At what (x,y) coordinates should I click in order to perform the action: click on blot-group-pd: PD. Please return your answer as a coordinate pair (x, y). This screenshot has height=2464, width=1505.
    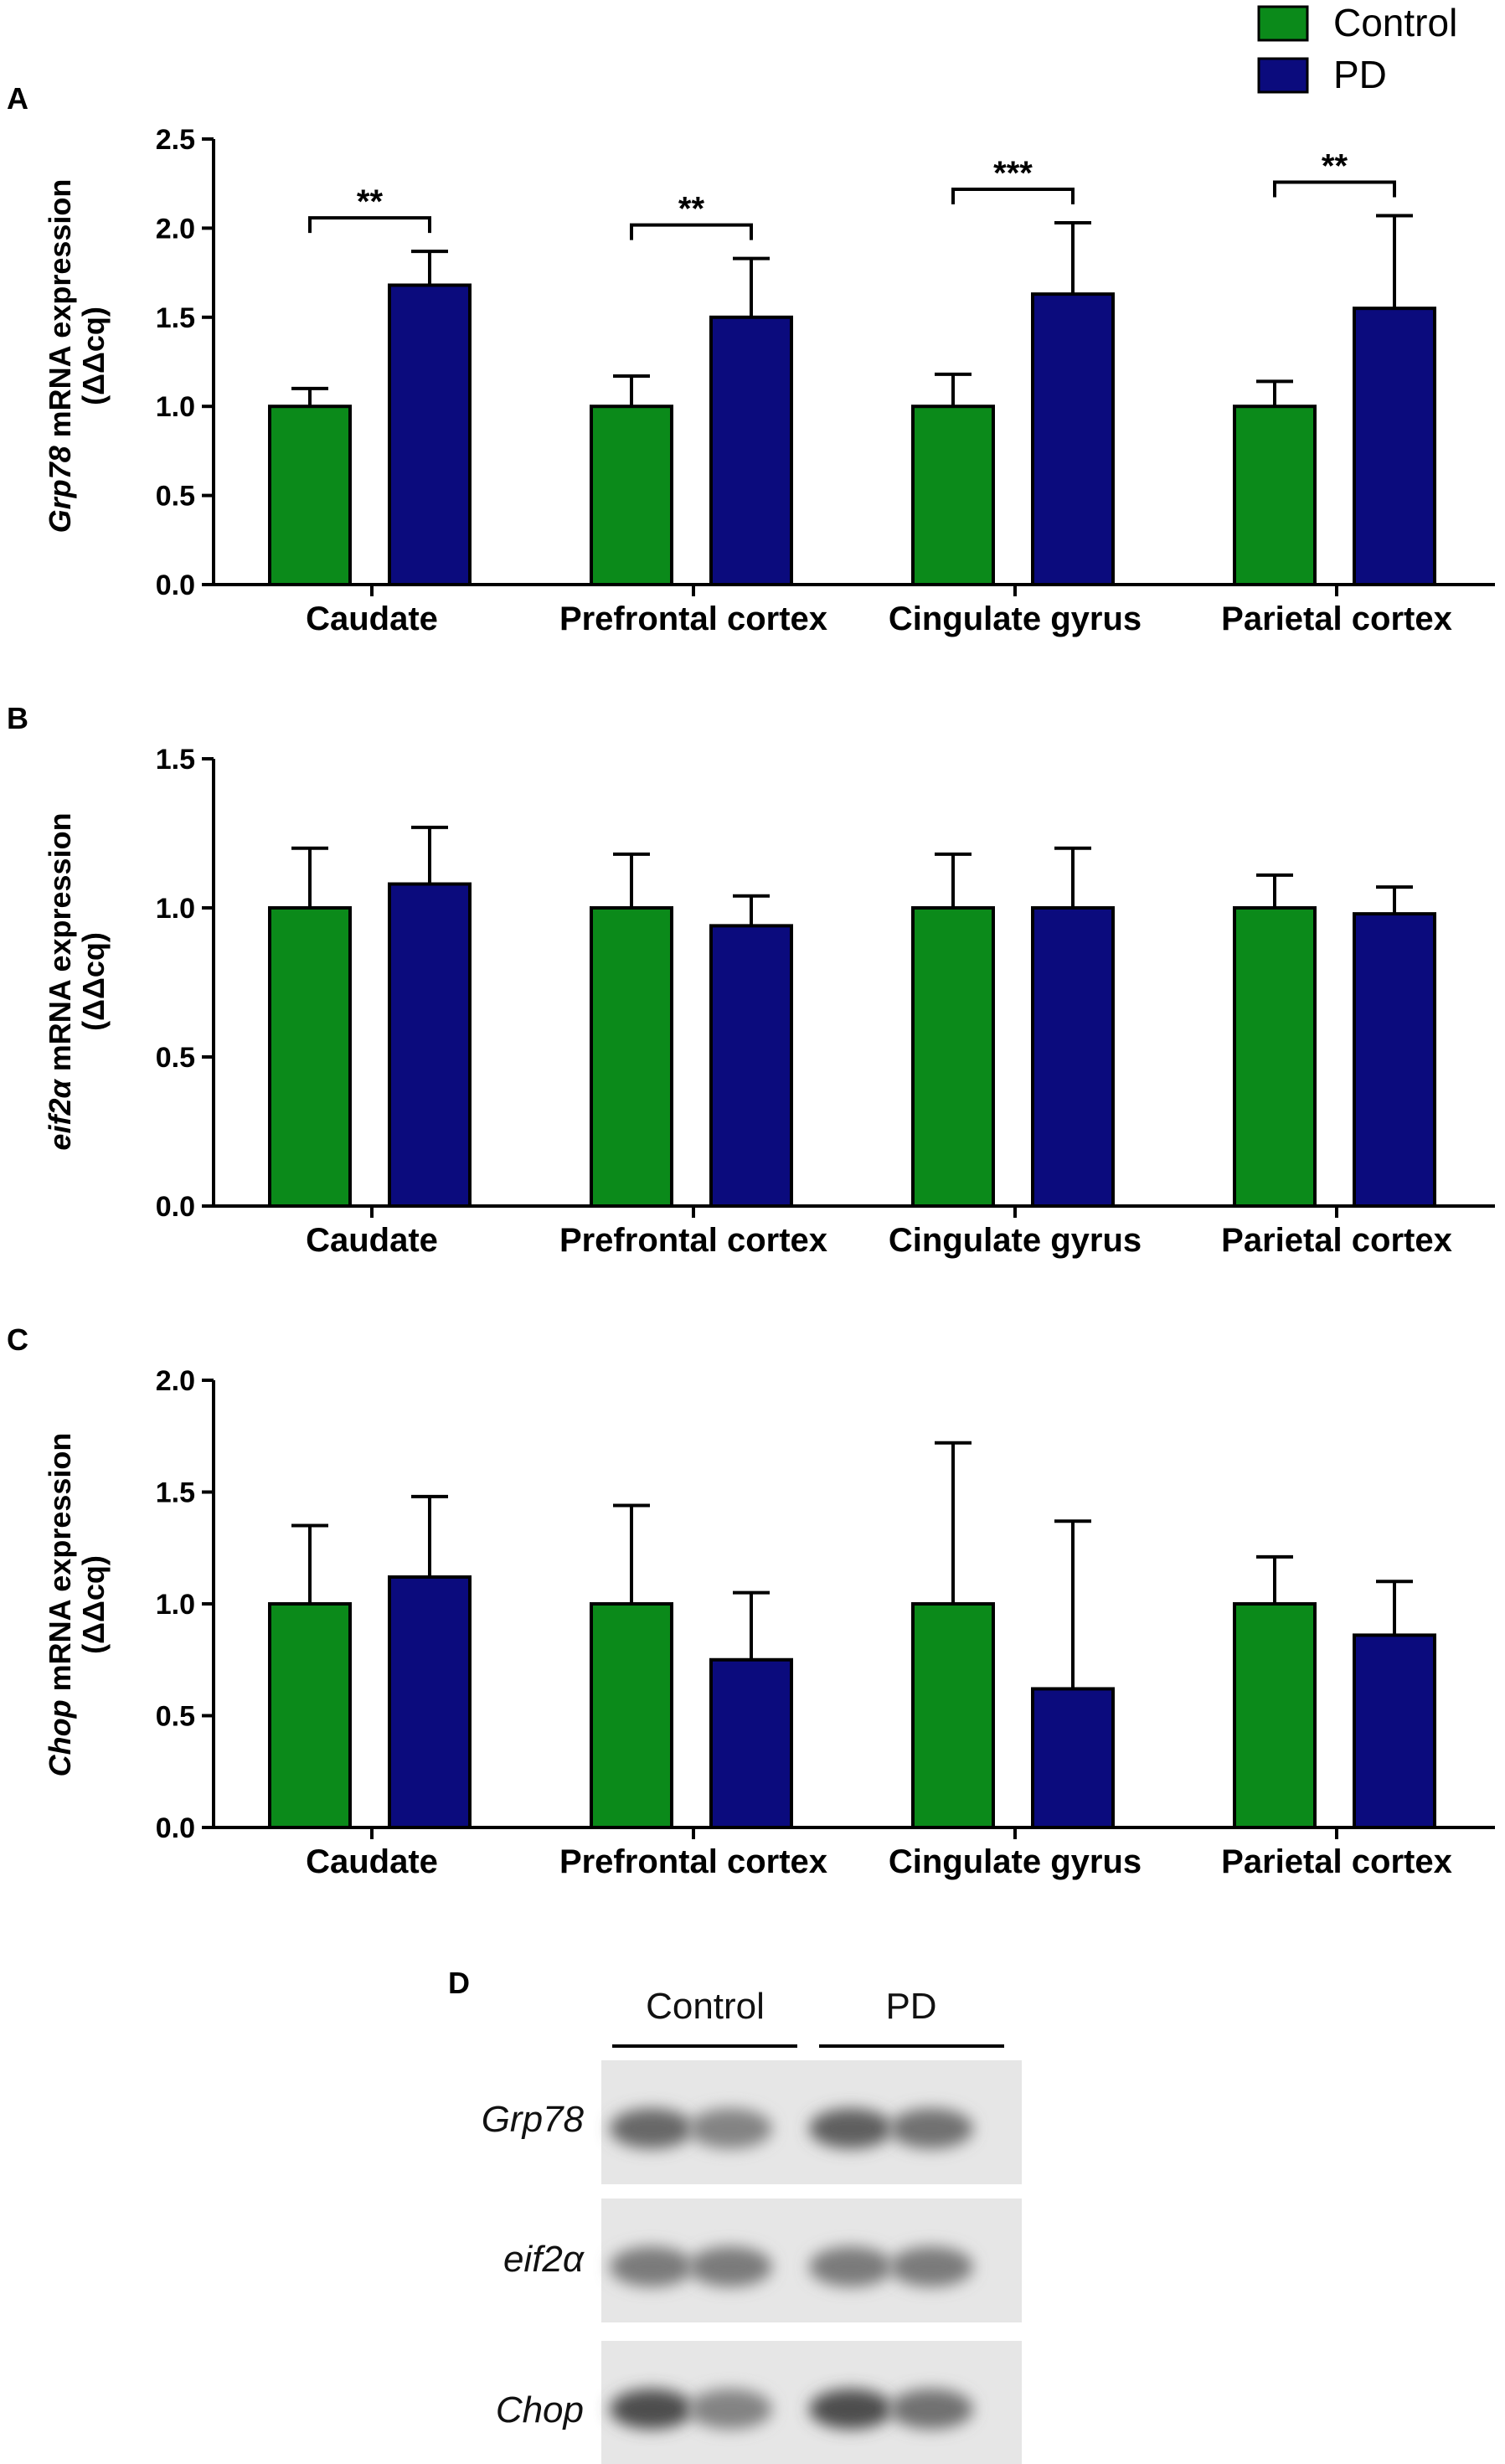
    Looking at the image, I should click on (910, 2006).